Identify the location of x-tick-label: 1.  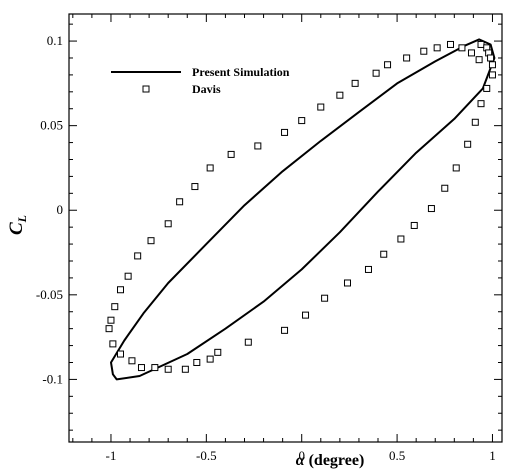
(492, 455).